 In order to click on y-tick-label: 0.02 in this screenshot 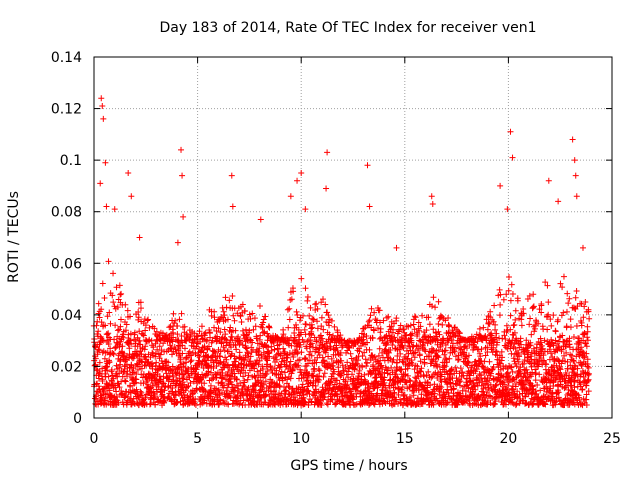, I will do `click(66, 367)`.